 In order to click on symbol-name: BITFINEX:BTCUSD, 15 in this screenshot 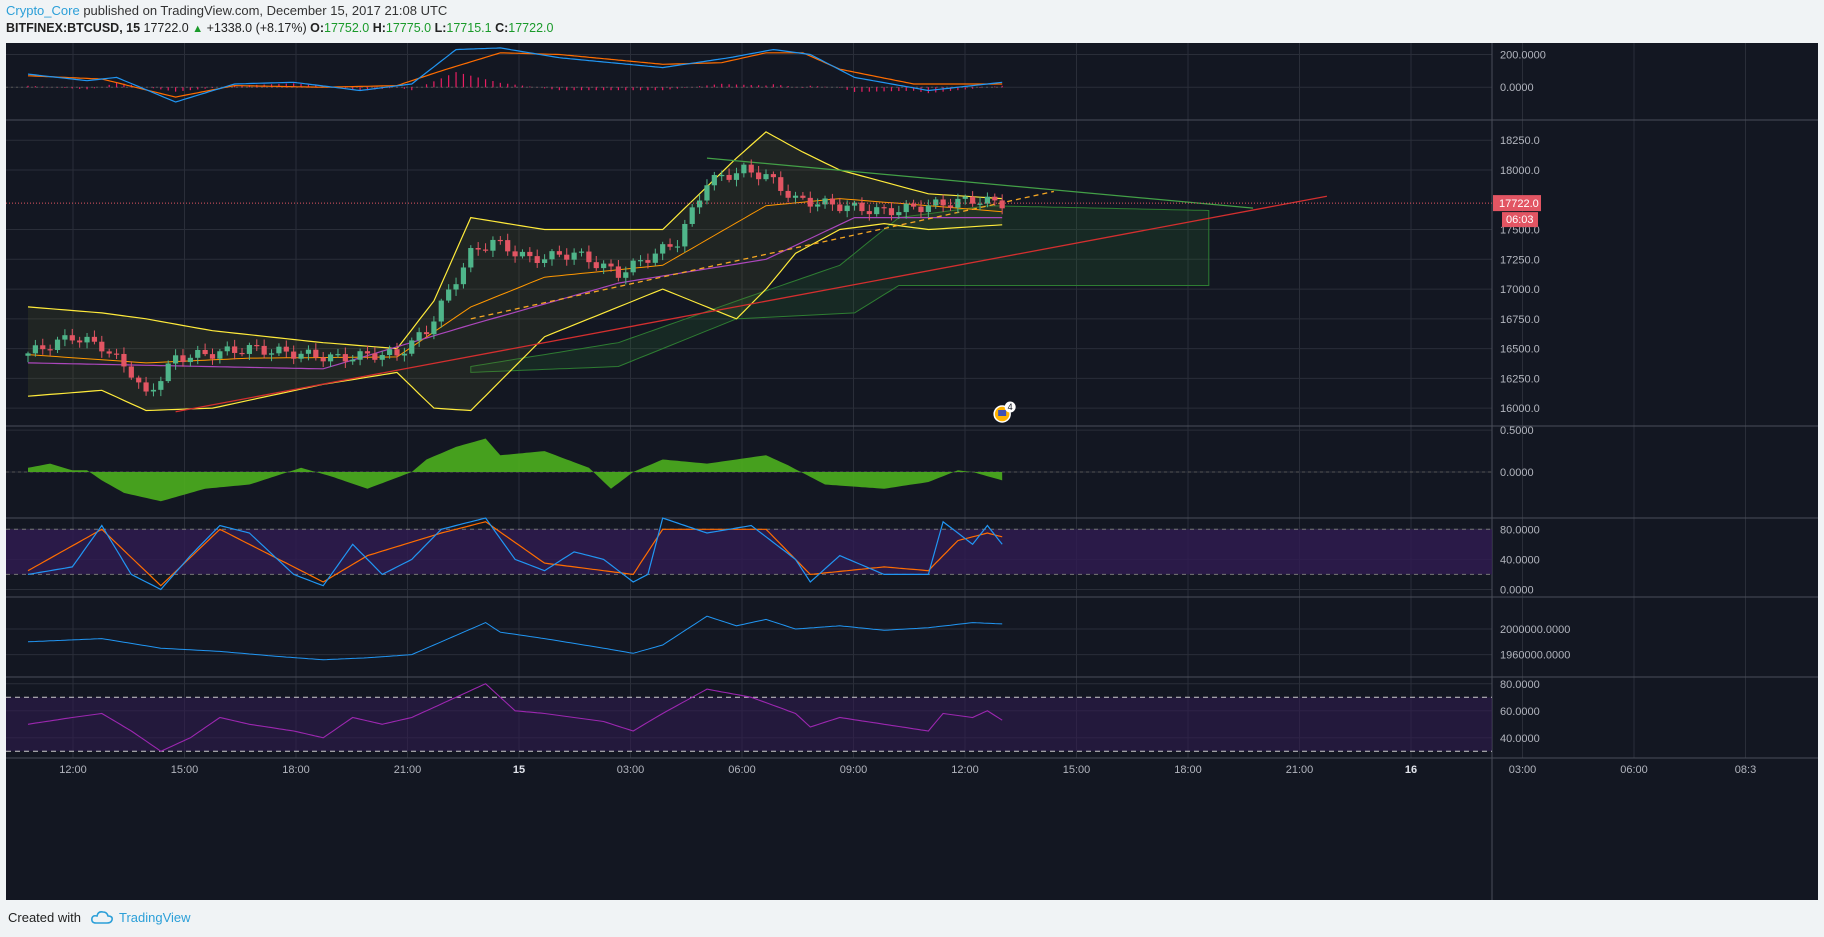, I will do `click(73, 28)`.